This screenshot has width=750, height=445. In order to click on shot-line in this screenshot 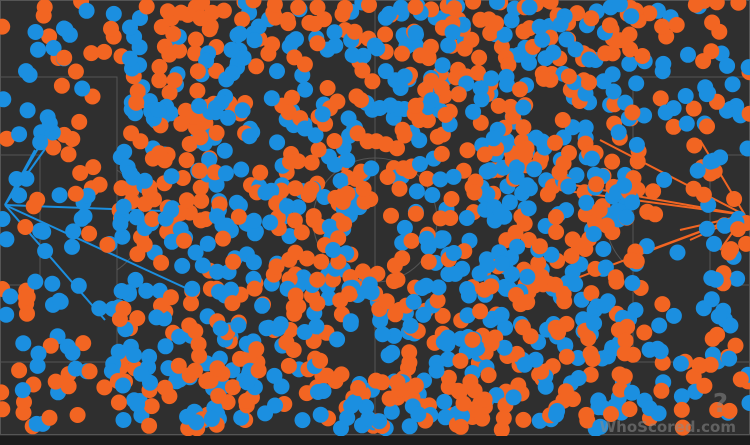, I will do `click(97, 247)`.